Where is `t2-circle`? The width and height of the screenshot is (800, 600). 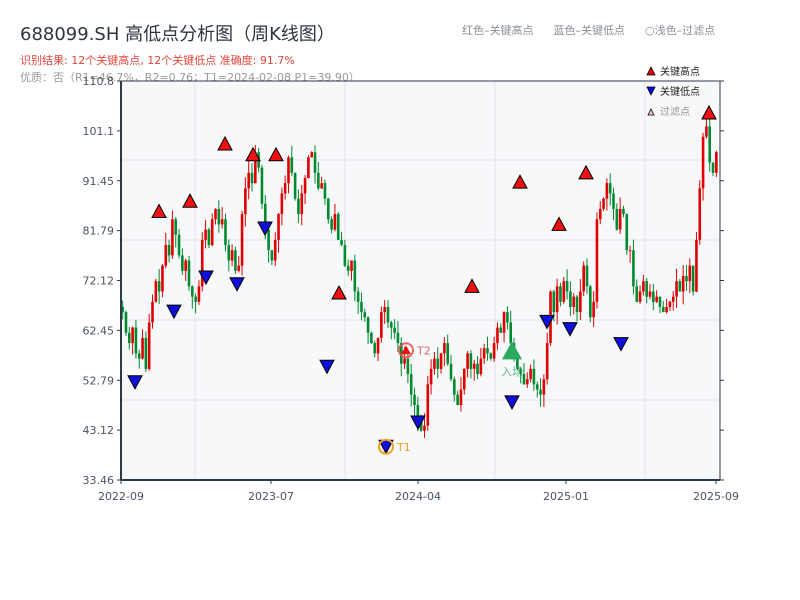
t2-circle is located at coordinates (406, 350).